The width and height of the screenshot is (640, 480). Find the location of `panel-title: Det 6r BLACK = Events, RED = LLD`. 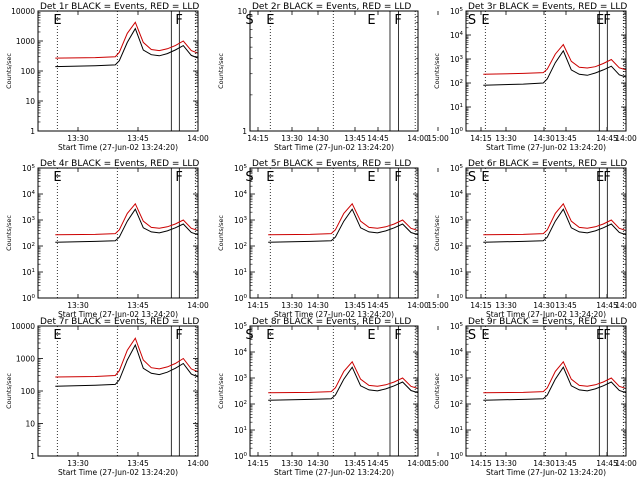

panel-title: Det 6r BLACK = Events, RED = LLD is located at coordinates (547, 164).